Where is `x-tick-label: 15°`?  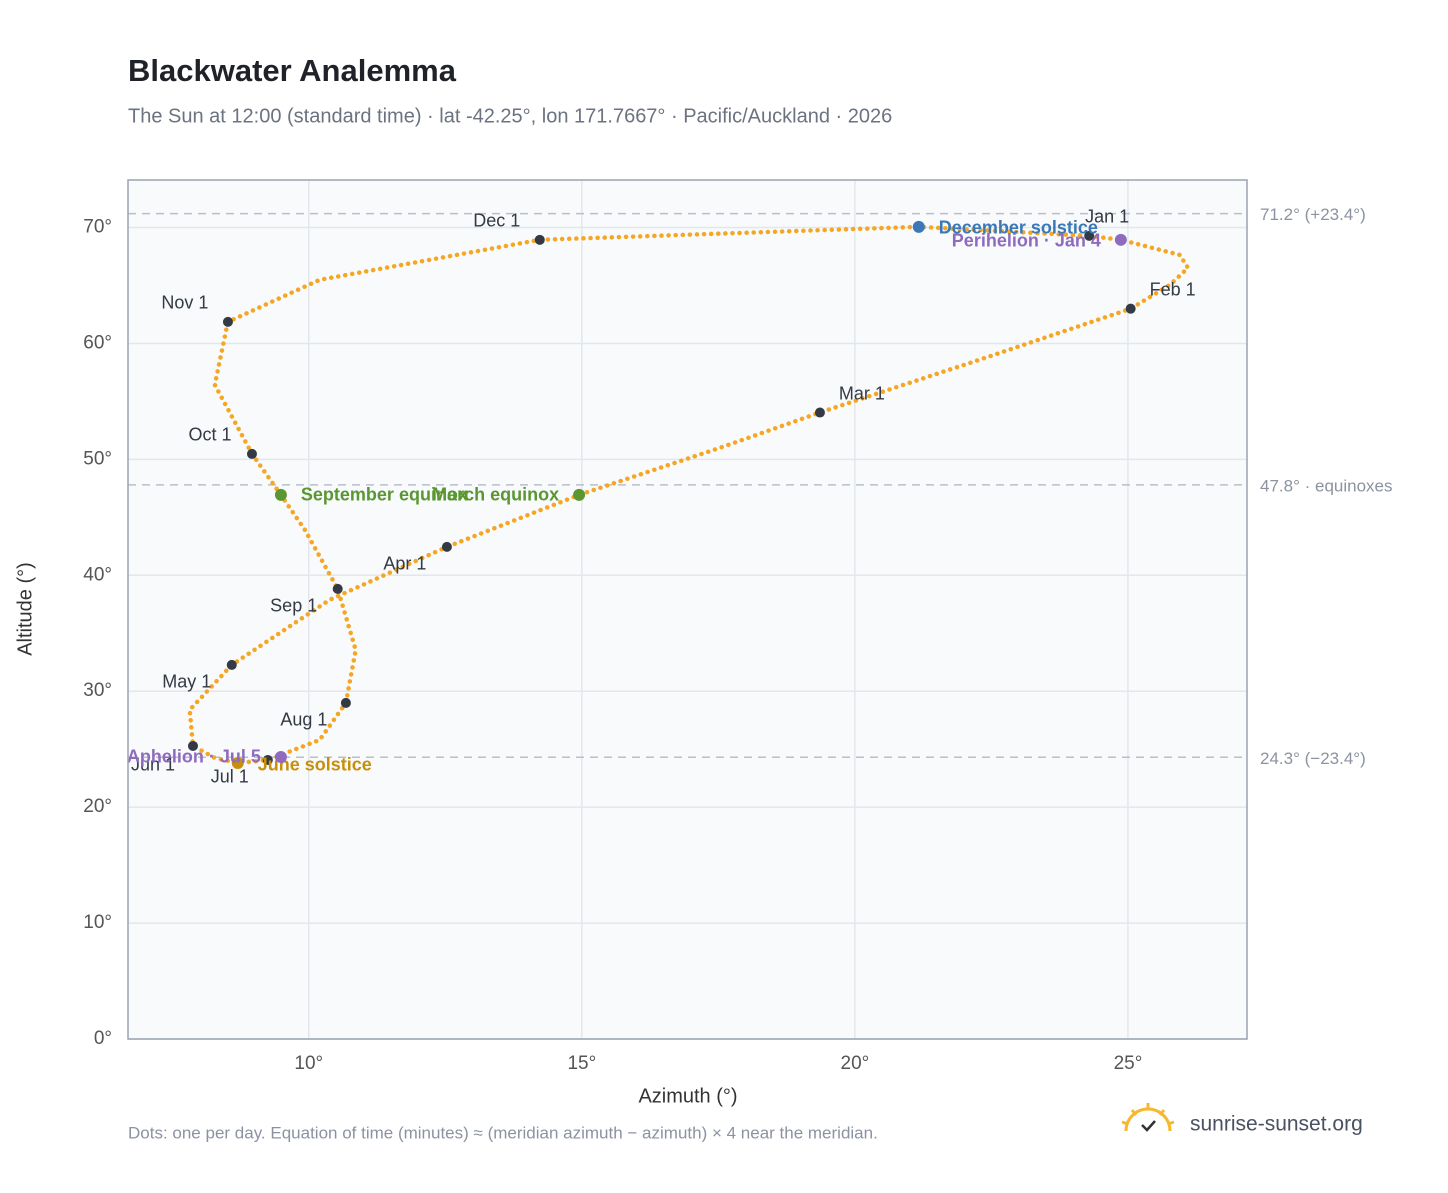
x-tick-label: 15° is located at coordinates (581, 1063).